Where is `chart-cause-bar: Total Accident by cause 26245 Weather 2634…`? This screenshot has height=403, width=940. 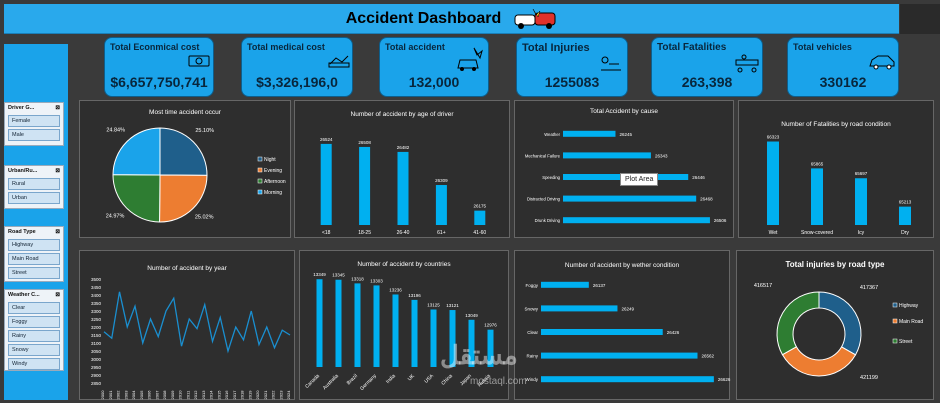 chart-cause-bar: Total Accident by cause 26245 Weather 2634… is located at coordinates (624, 169).